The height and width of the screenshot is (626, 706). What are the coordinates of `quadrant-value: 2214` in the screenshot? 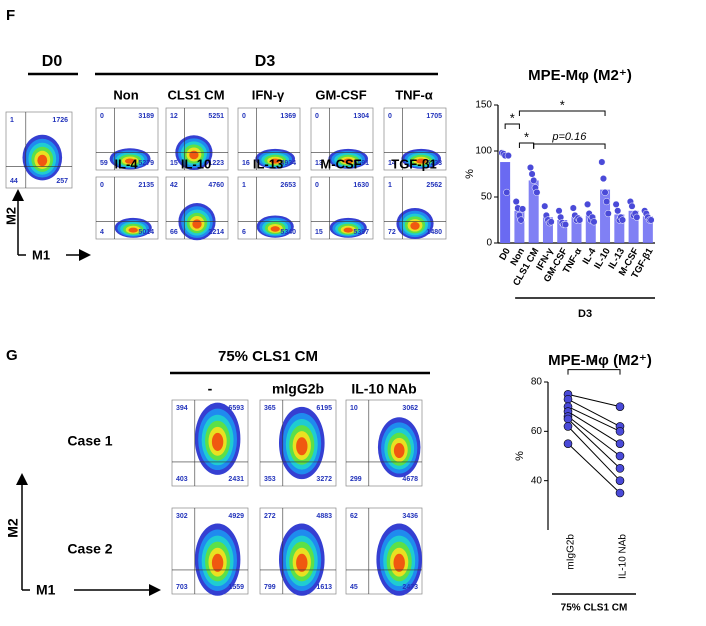 It's located at (216, 232).